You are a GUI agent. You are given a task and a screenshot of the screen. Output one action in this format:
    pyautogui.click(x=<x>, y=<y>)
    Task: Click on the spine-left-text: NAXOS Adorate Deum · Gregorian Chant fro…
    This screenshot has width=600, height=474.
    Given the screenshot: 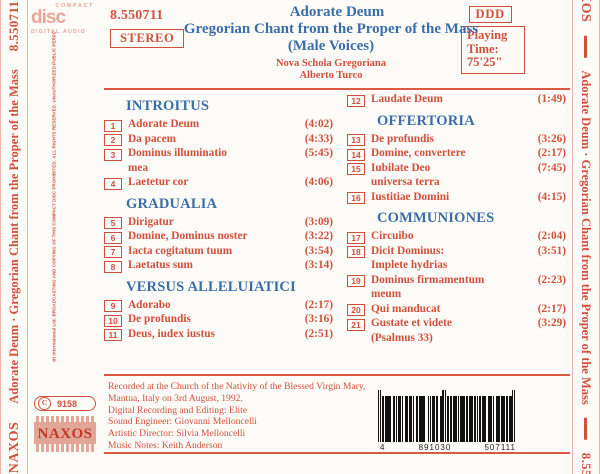 What is the action you would take?
    pyautogui.click(x=14, y=237)
    